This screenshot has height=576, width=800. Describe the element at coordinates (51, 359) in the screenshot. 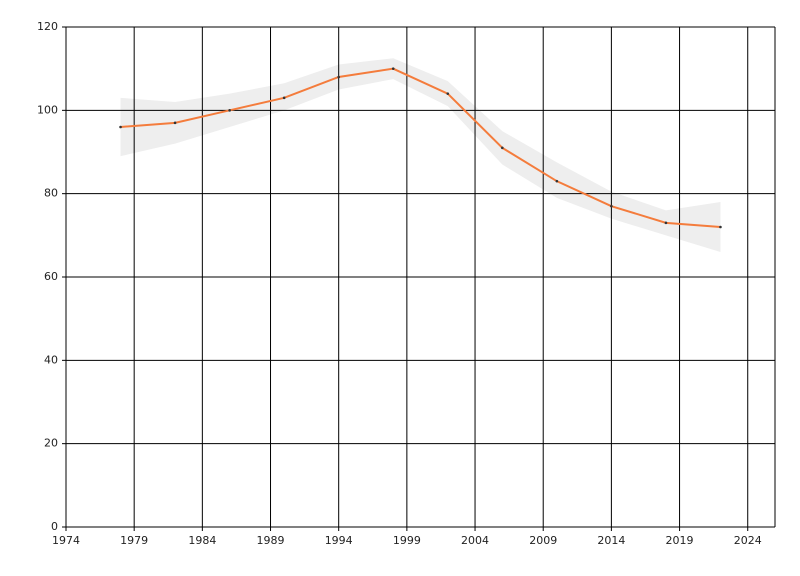

I see `y-tick-label: 40` at that location.